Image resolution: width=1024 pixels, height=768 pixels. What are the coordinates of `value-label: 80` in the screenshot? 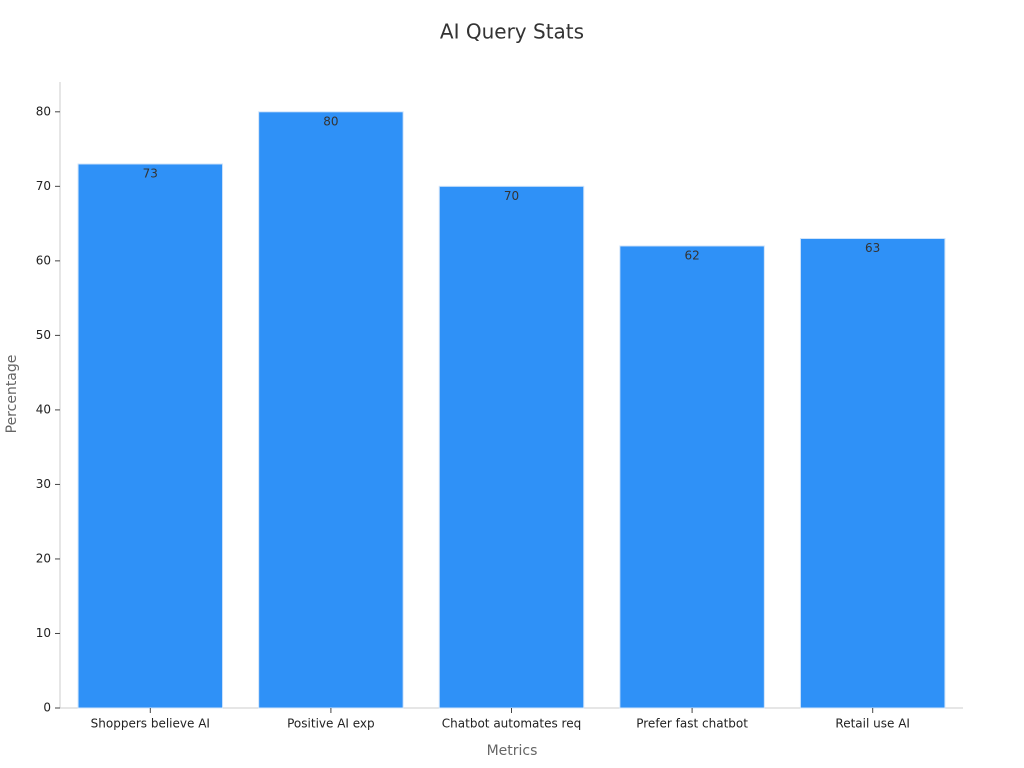 It's located at (330, 121).